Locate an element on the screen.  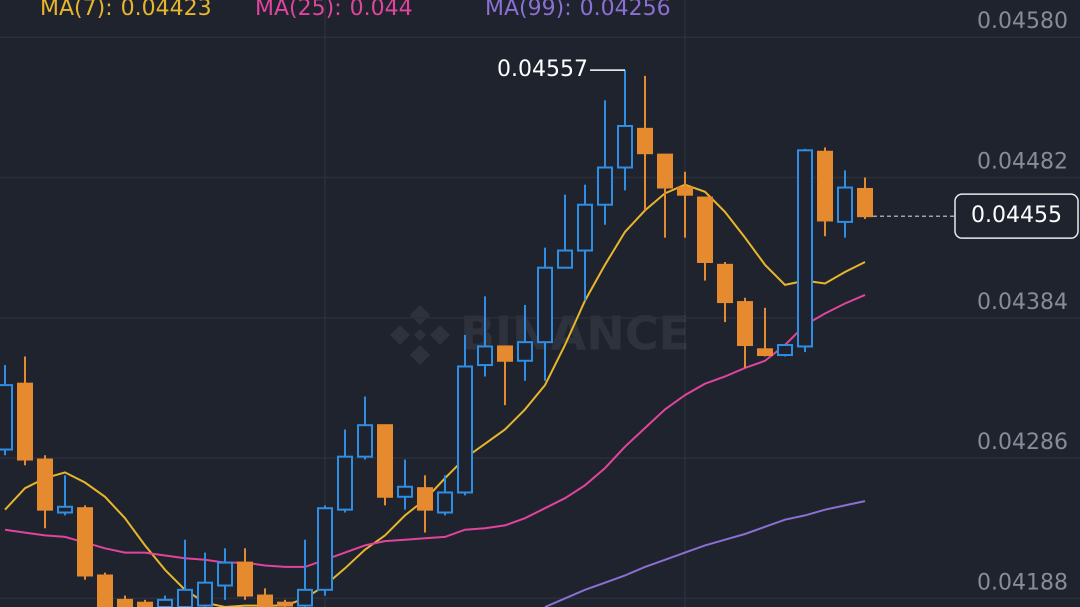
legend-value: 0.04423 is located at coordinates (166, 10).